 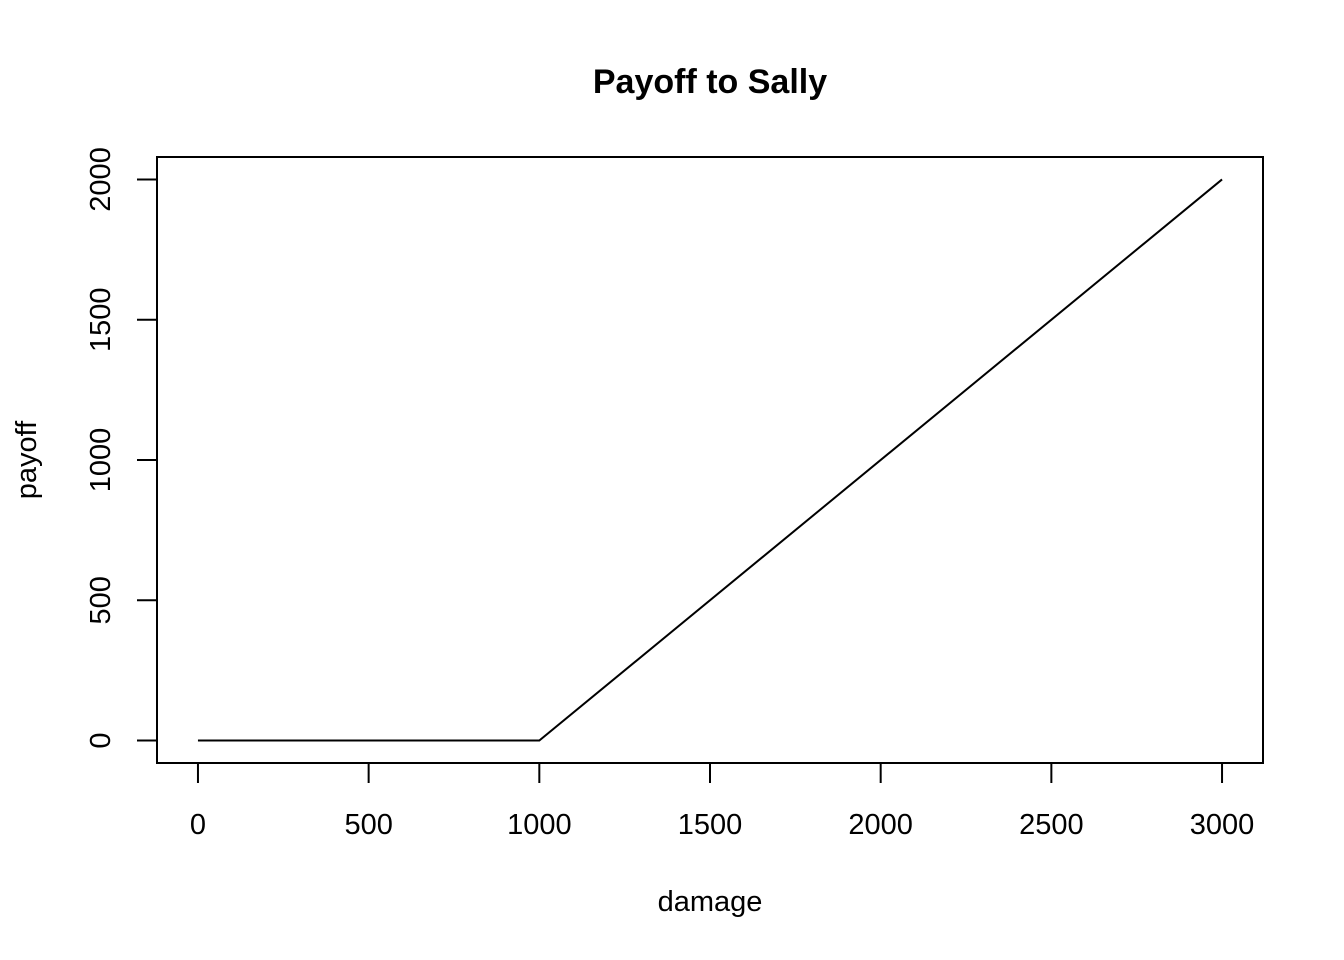 I want to click on y-tick-label: 1000, so click(x=101, y=460).